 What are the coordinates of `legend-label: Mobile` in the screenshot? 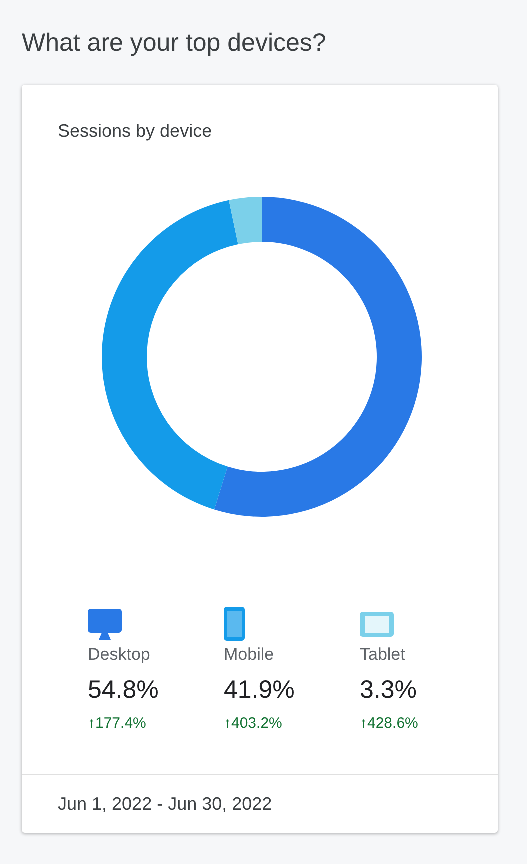 It's located at (249, 655).